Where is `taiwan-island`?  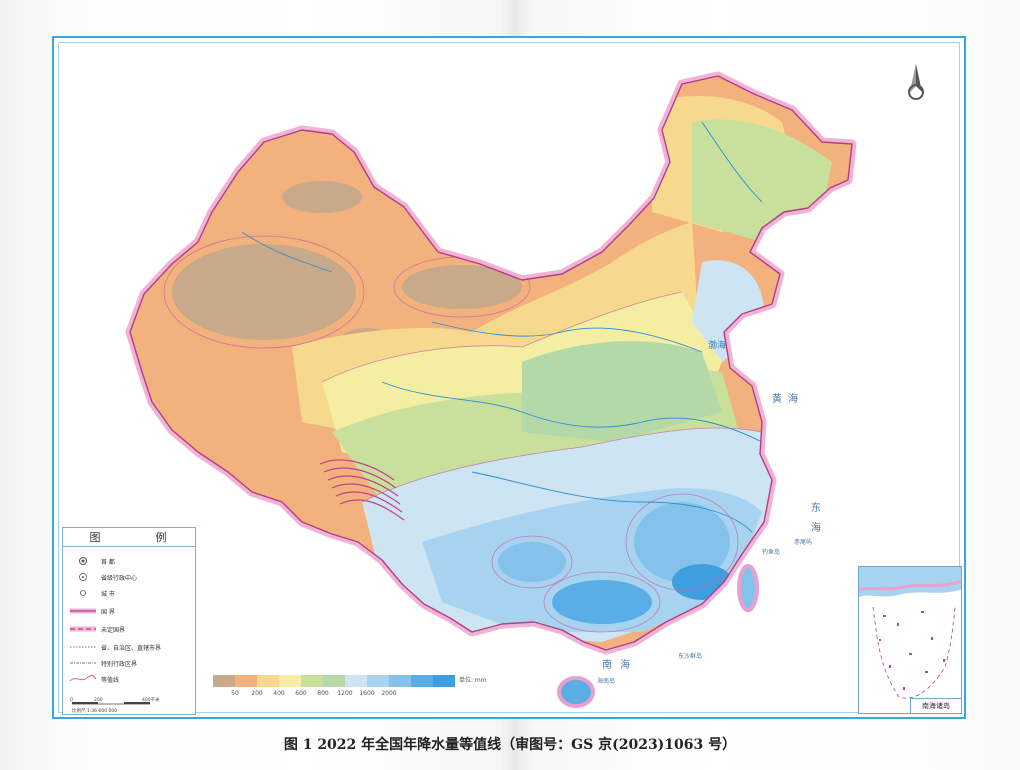 taiwan-island is located at coordinates (748, 588).